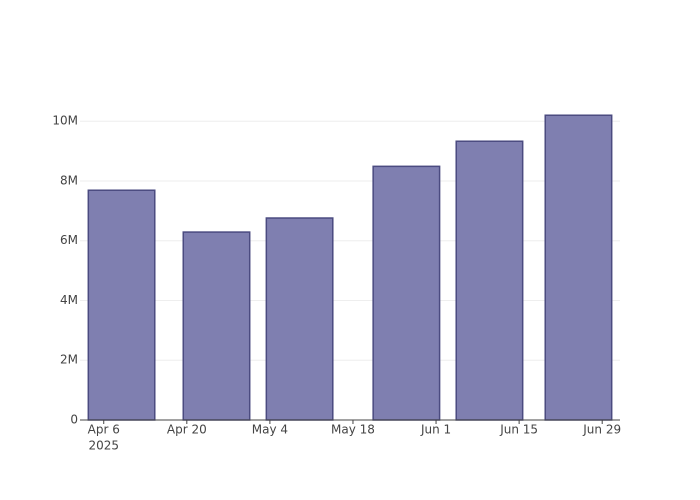  I want to click on x-tick-label: May 4, so click(270, 430).